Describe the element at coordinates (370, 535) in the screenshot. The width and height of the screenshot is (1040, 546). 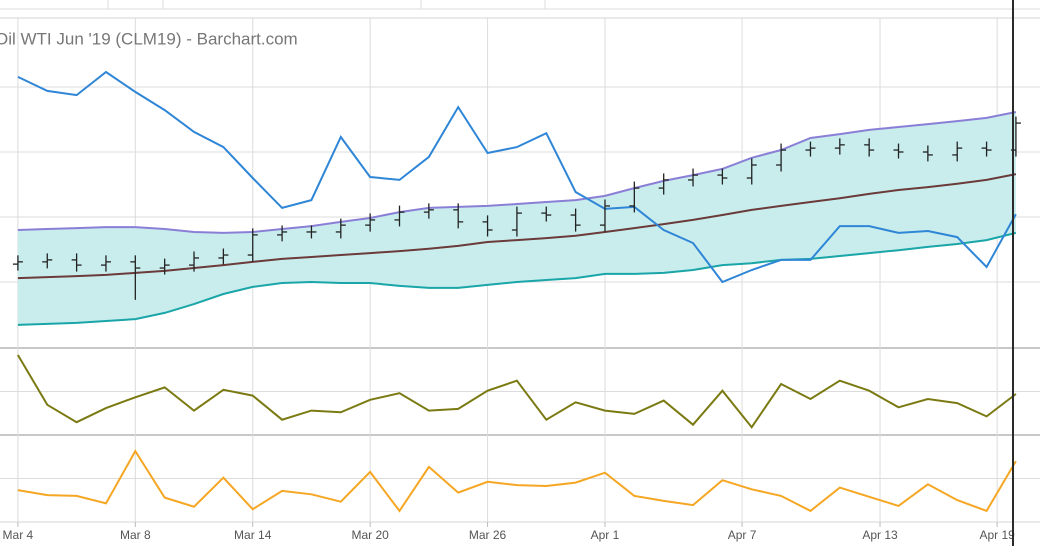
I see `x-tick-label: Mar 20` at that location.